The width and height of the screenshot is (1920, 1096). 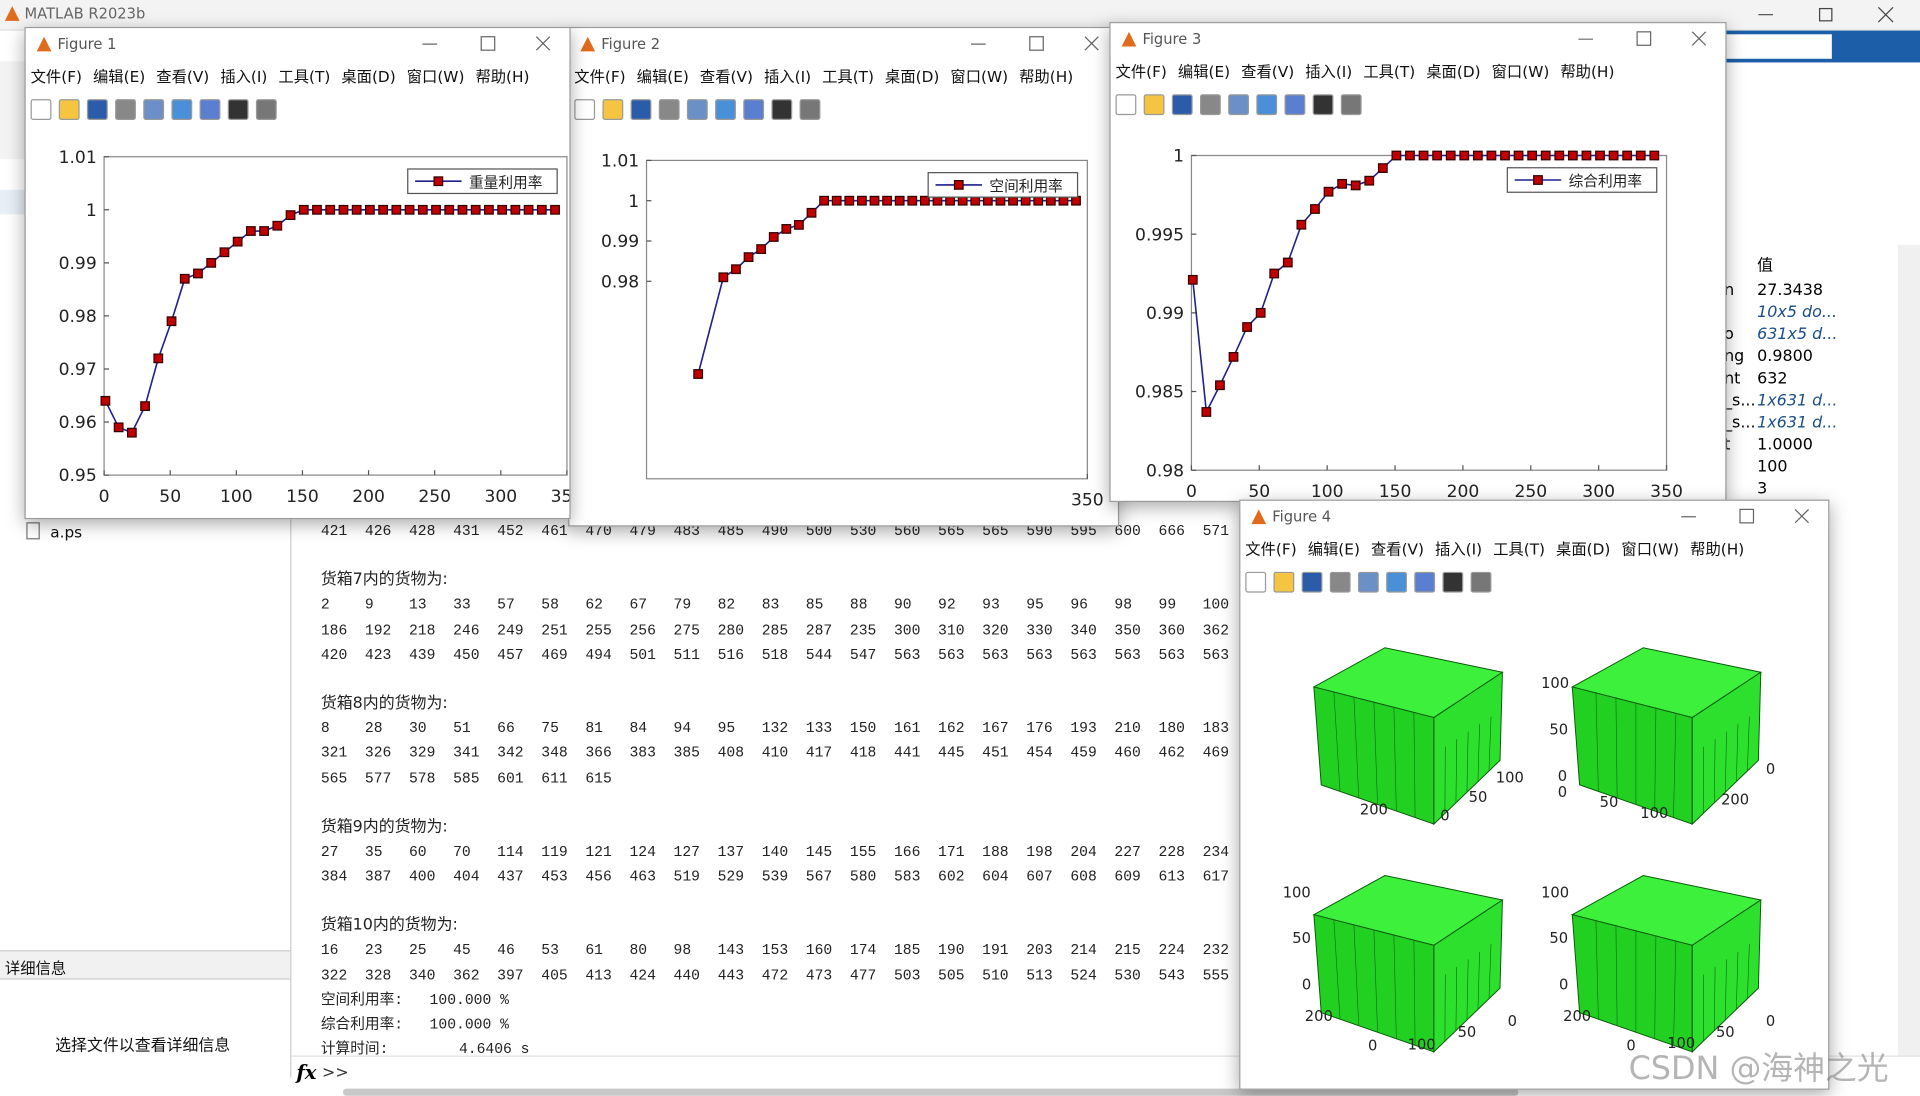 I want to click on point, so click(x=836, y=200).